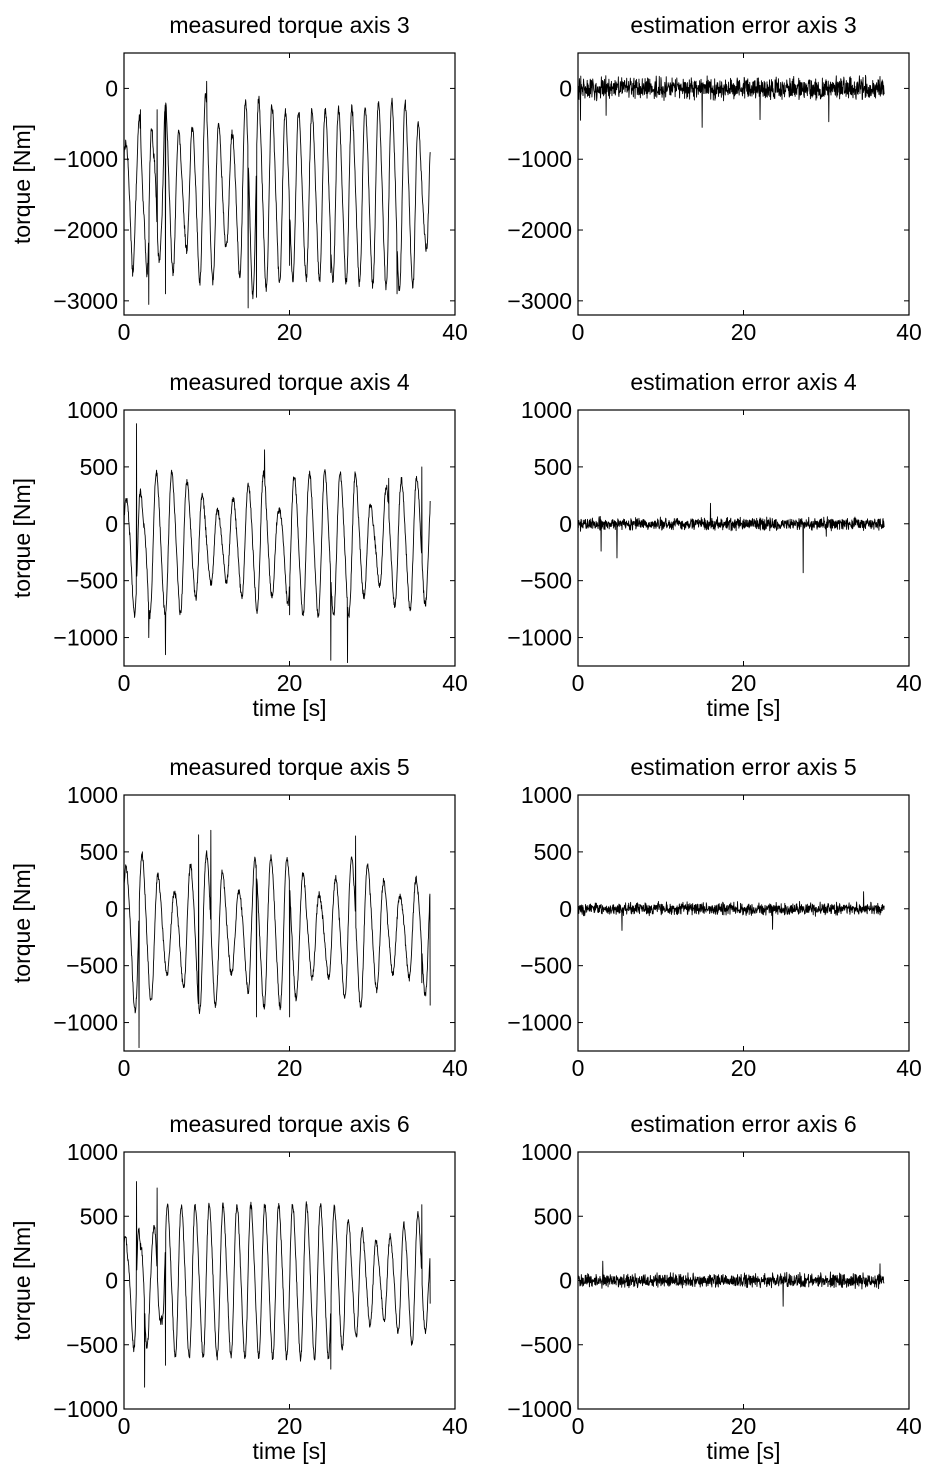 This screenshot has height=1479, width=927. What do you see at coordinates (289, 1124) in the screenshot?
I see `panel-title: measured torque axis 6` at bounding box center [289, 1124].